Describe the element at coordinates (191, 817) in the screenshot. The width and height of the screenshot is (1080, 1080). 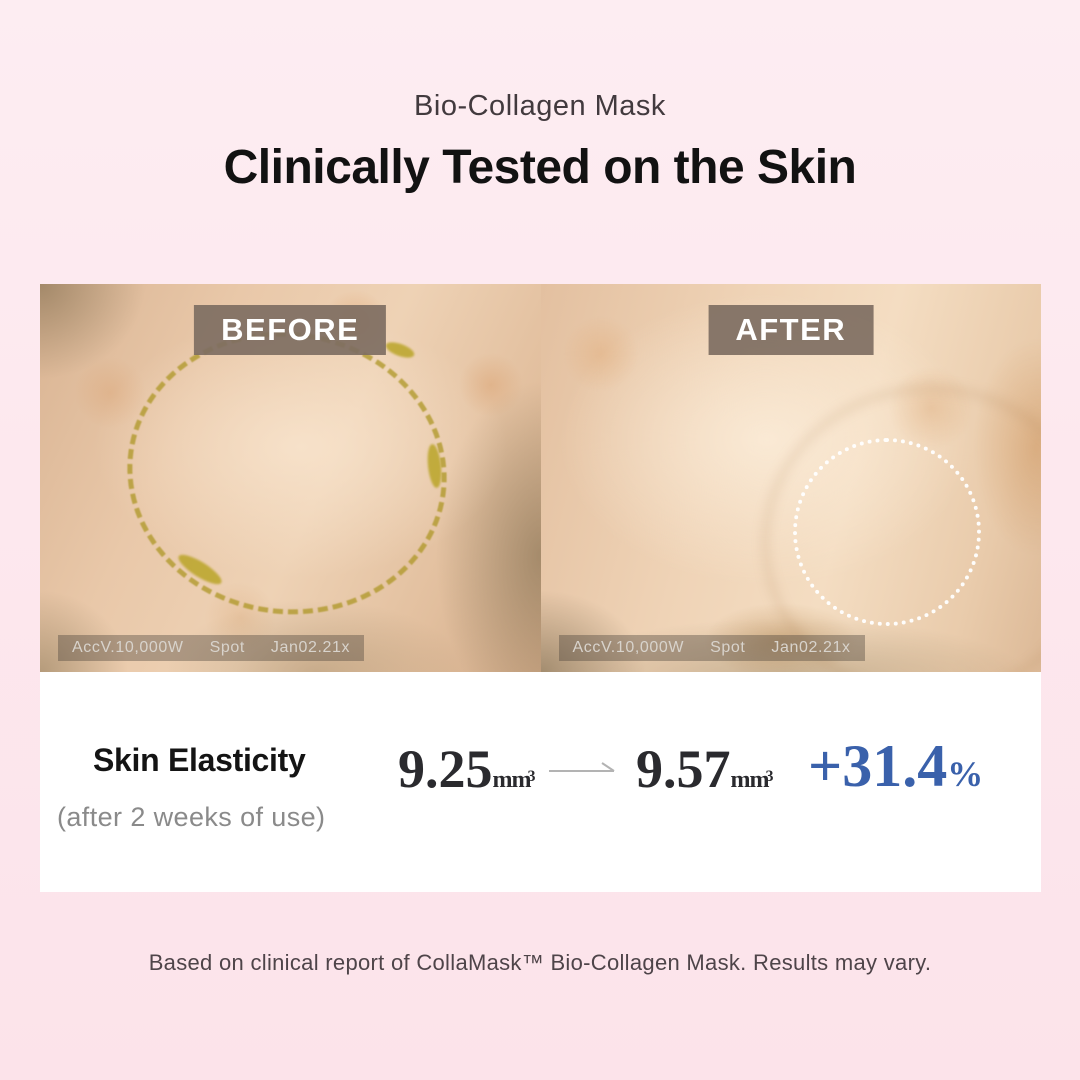
I see `metric-condition: (after 2 weeks of use)` at that location.